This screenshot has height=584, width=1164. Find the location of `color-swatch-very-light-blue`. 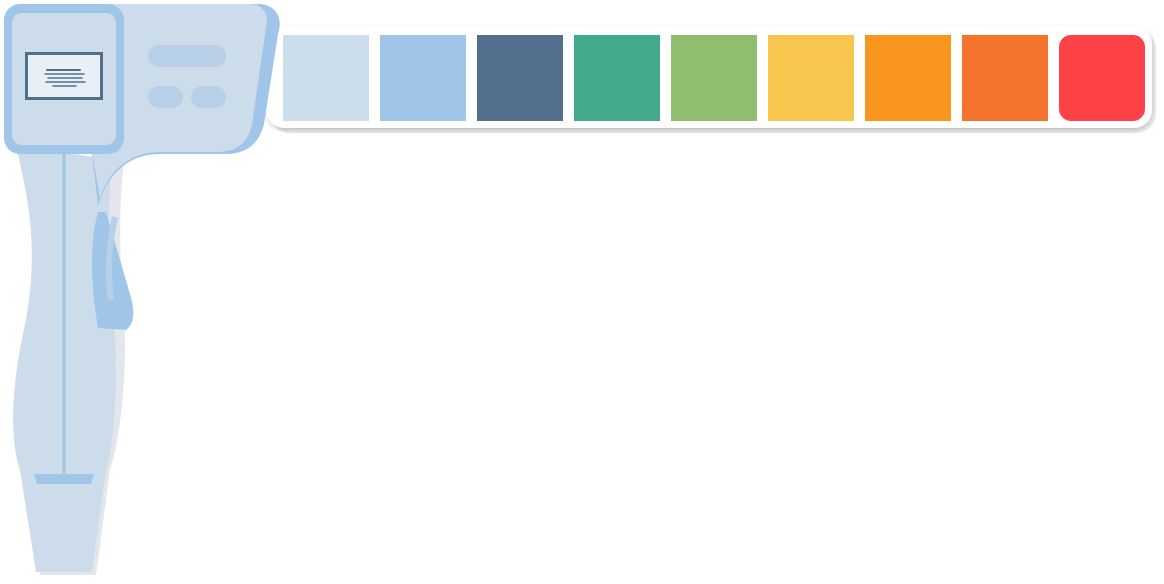

color-swatch-very-light-blue is located at coordinates (326, 78).